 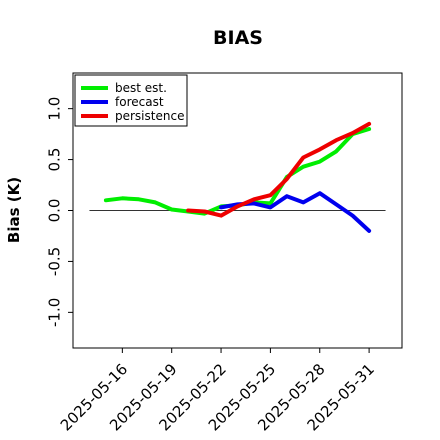 What do you see at coordinates (54, 312) in the screenshot?
I see `y-tick-label: -1.0` at bounding box center [54, 312].